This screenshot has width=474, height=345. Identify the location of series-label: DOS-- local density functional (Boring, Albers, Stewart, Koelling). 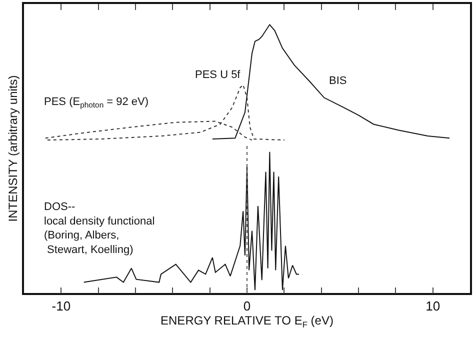
(99, 228).